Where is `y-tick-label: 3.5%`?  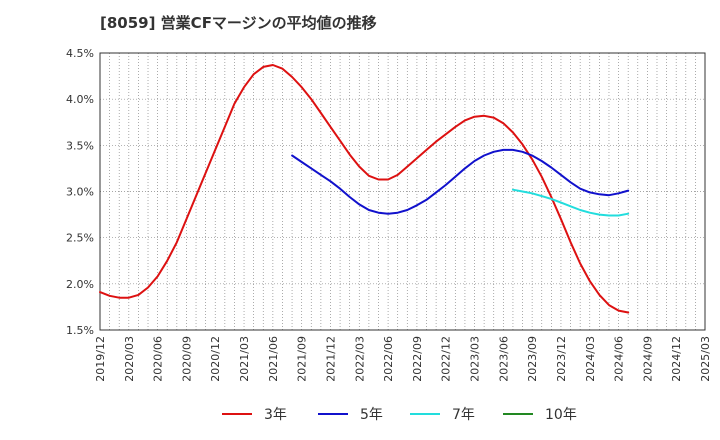
y-tick-label: 3.5% is located at coordinates (80, 145).